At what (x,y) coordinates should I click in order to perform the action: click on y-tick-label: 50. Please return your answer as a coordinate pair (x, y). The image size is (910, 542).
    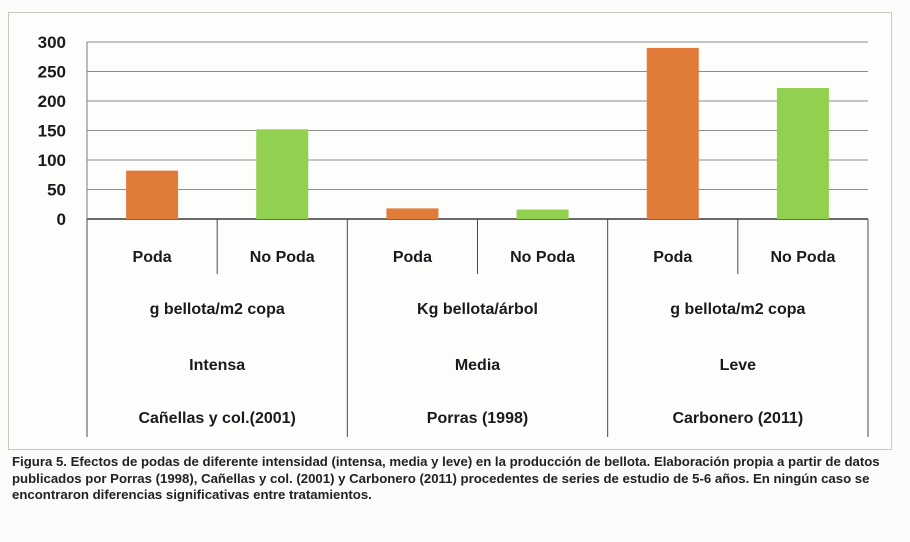
    Looking at the image, I should click on (56, 190).